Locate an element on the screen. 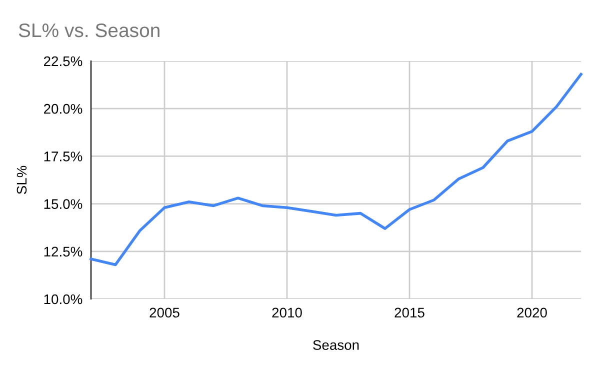 Image resolution: width=600 pixels, height=371 pixels. y-tick-label: 12.5% is located at coordinates (63, 251).